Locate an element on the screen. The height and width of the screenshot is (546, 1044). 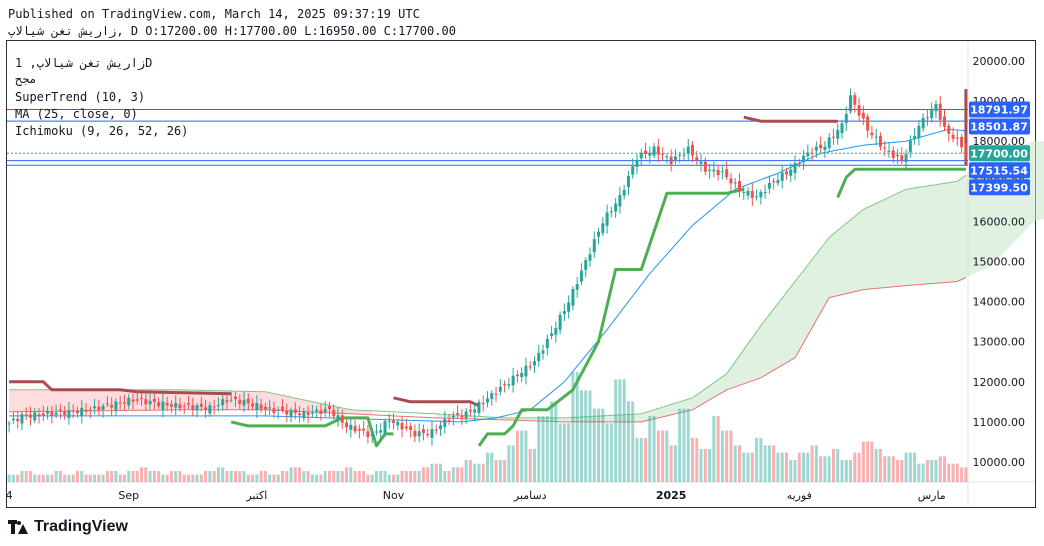
tradingview-brand: TradingView is located at coordinates (68, 527).